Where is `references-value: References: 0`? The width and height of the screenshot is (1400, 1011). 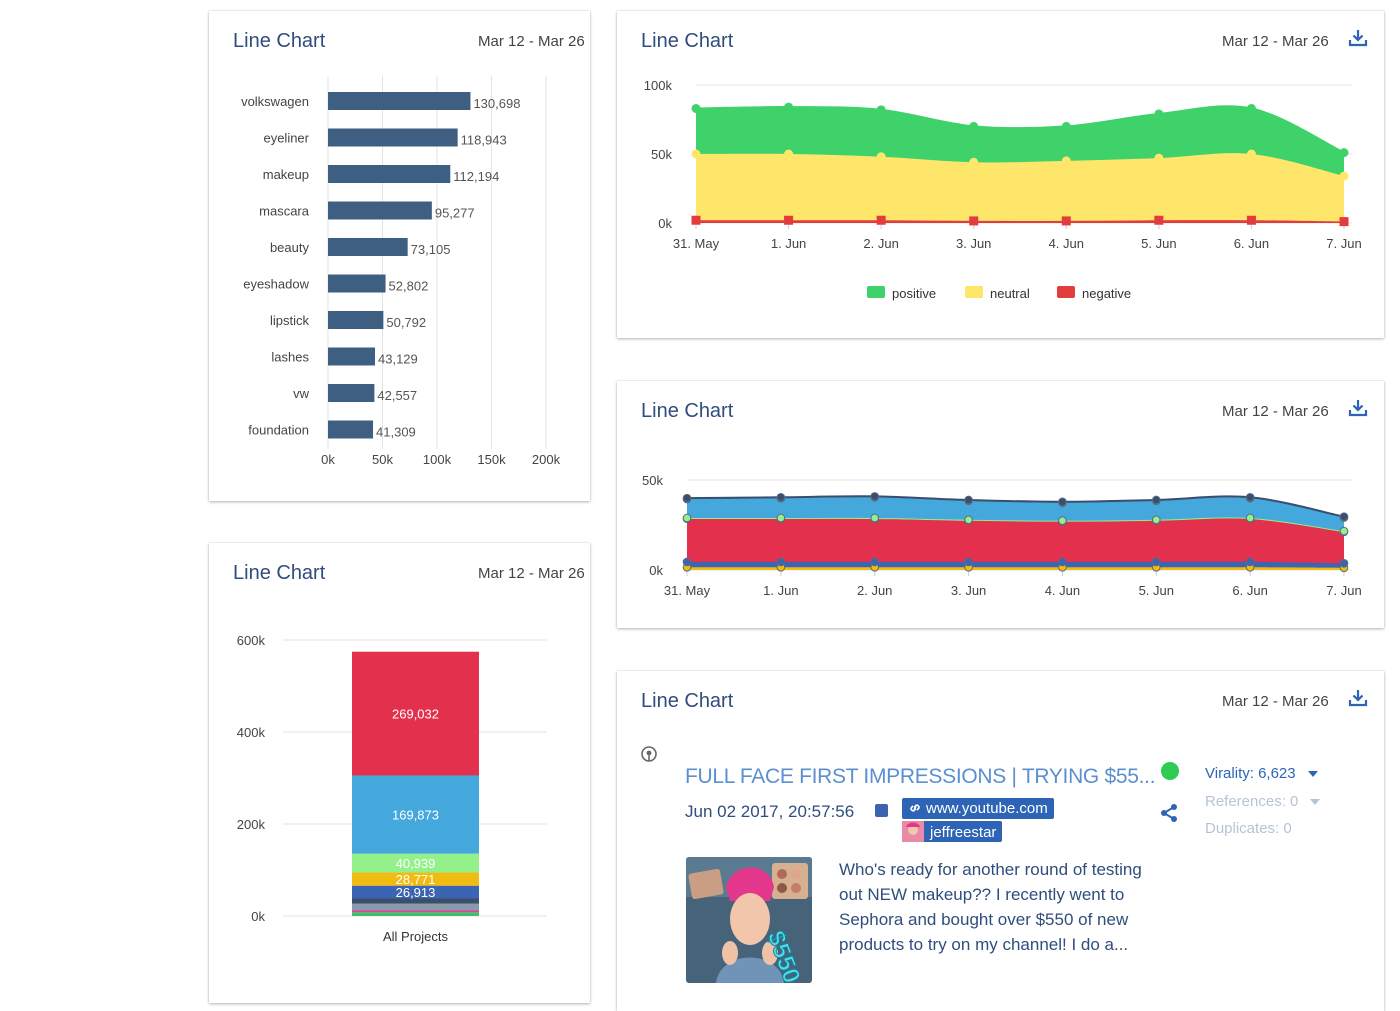
references-value: References: 0 is located at coordinates (1252, 801).